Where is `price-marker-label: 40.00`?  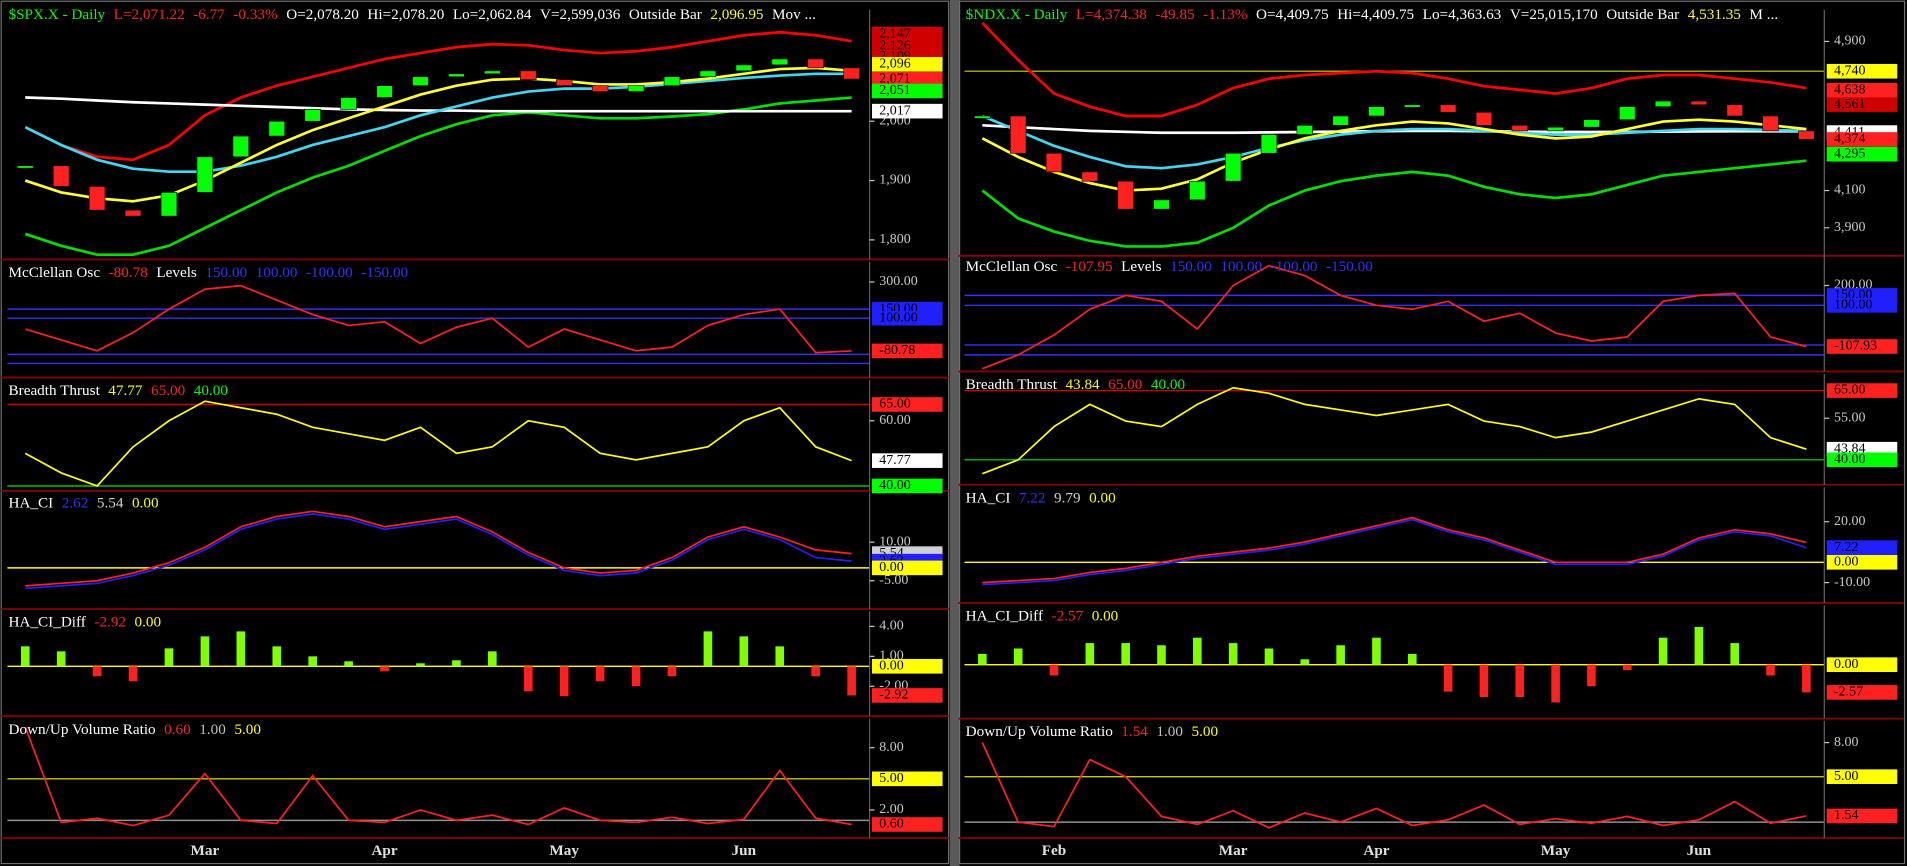 price-marker-label: 40.00 is located at coordinates (1849, 459).